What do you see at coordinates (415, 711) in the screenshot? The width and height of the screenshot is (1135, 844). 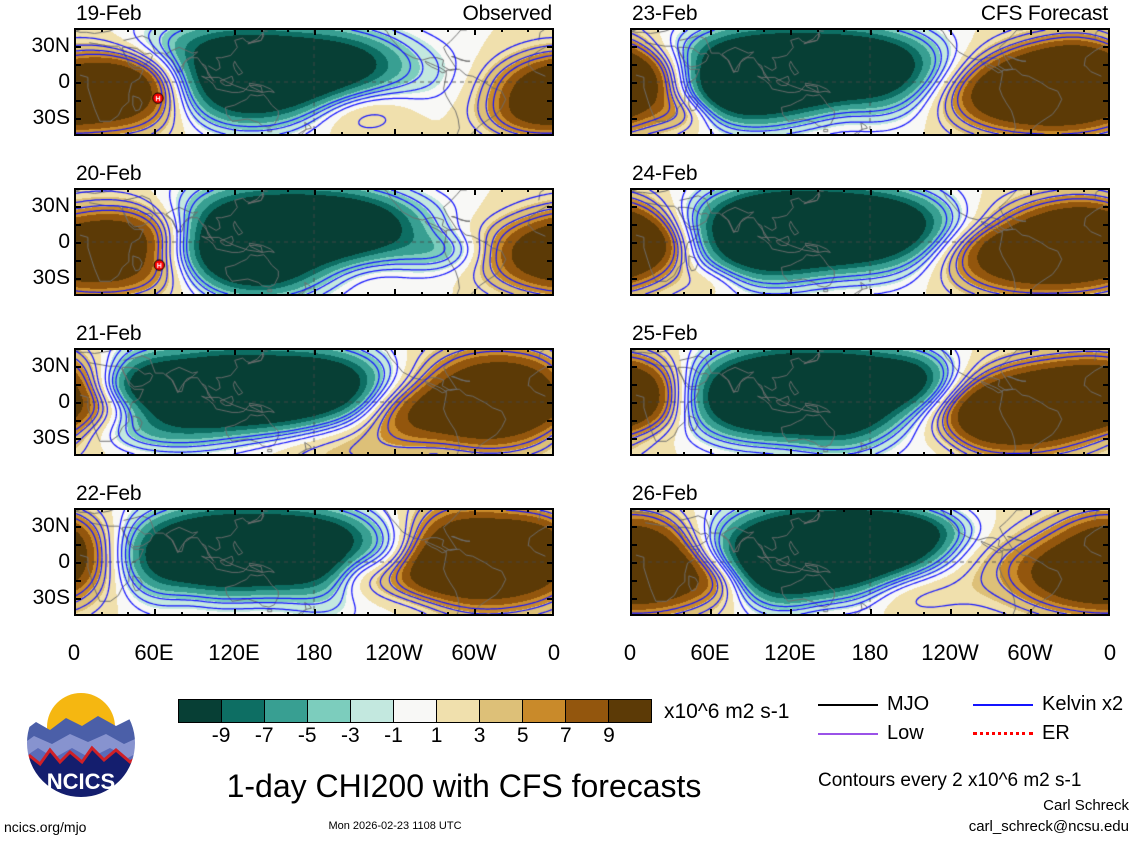 I see `colorbar-swatches` at bounding box center [415, 711].